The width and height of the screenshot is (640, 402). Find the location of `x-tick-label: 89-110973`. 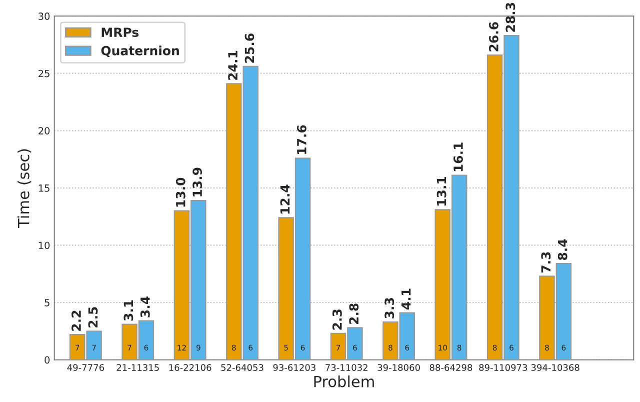

x-tick-label: 89-110973 is located at coordinates (503, 367).